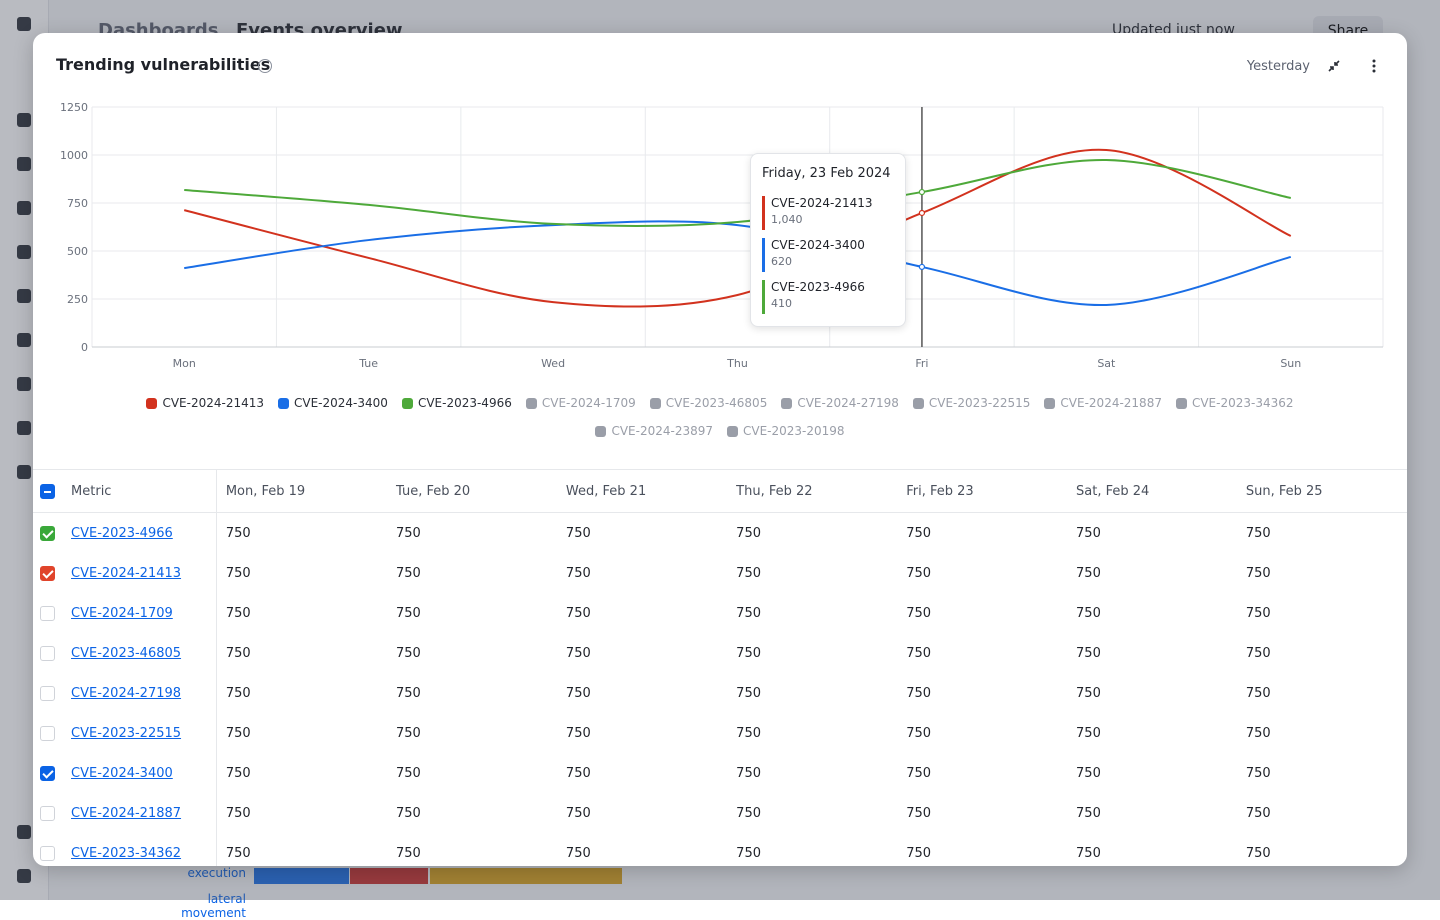  What do you see at coordinates (1152, 491) in the screenshot?
I see `column-header: Sat, Feb 24` at bounding box center [1152, 491].